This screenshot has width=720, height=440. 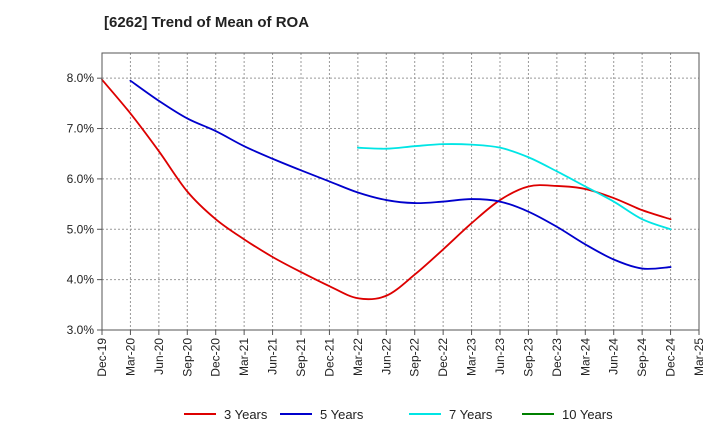 What do you see at coordinates (246, 414) in the screenshot?
I see `legend-label-3-years: 3 Years` at bounding box center [246, 414].